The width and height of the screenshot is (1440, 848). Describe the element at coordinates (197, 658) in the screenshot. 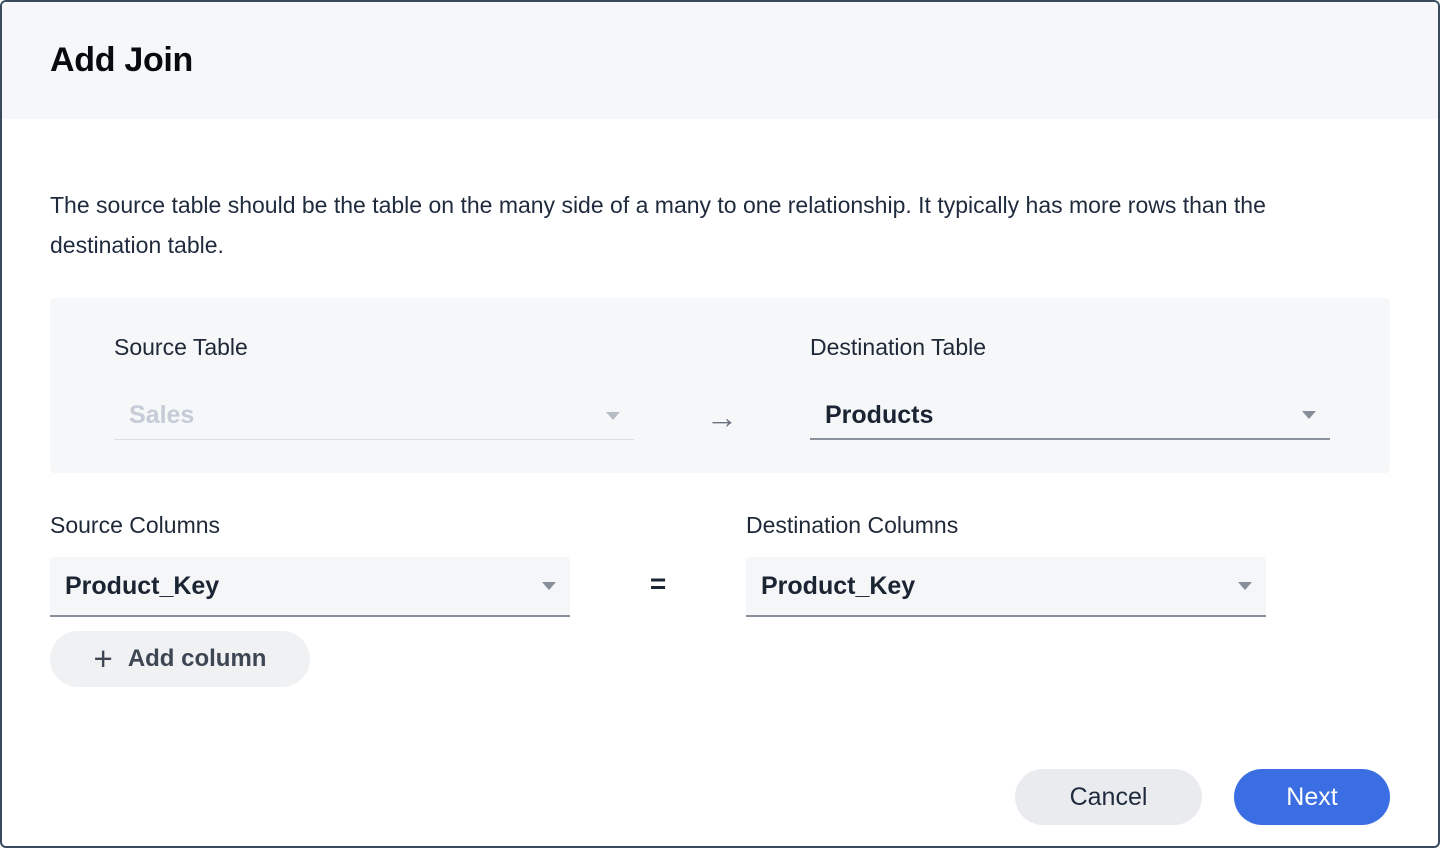

I see `add-column-label: Add column` at that location.